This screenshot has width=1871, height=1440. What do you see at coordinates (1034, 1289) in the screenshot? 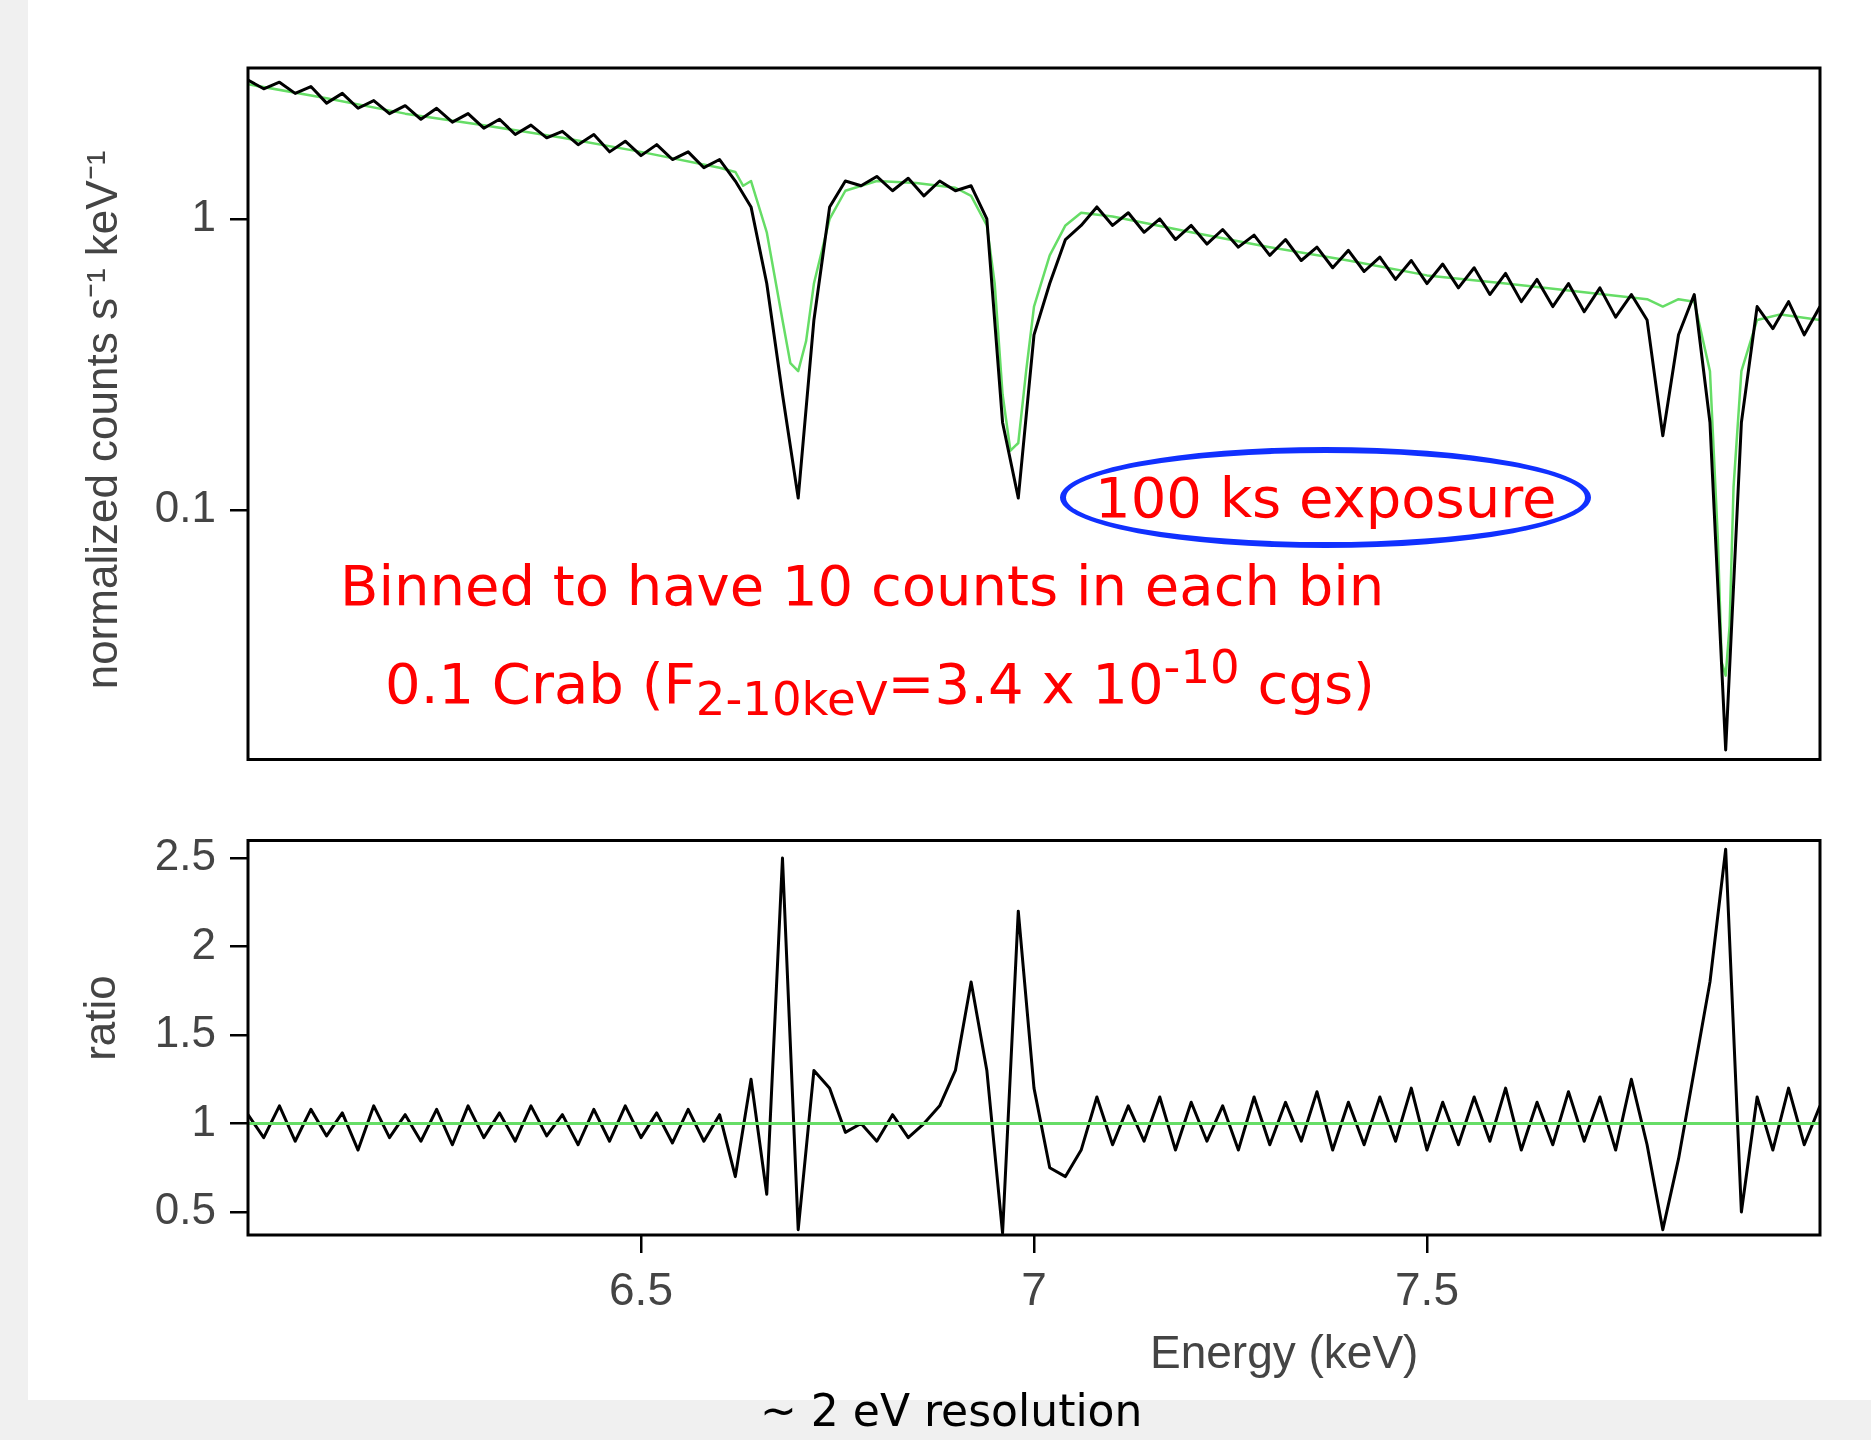
I see `x-tick-label: 7` at bounding box center [1034, 1289].